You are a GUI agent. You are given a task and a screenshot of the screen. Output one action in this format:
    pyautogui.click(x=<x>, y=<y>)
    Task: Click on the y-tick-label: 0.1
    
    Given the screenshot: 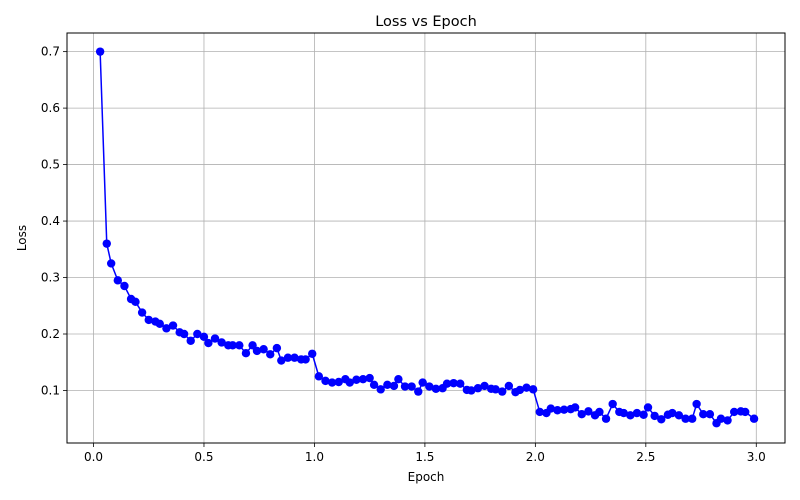 What is the action you would take?
    pyautogui.click(x=50, y=390)
    